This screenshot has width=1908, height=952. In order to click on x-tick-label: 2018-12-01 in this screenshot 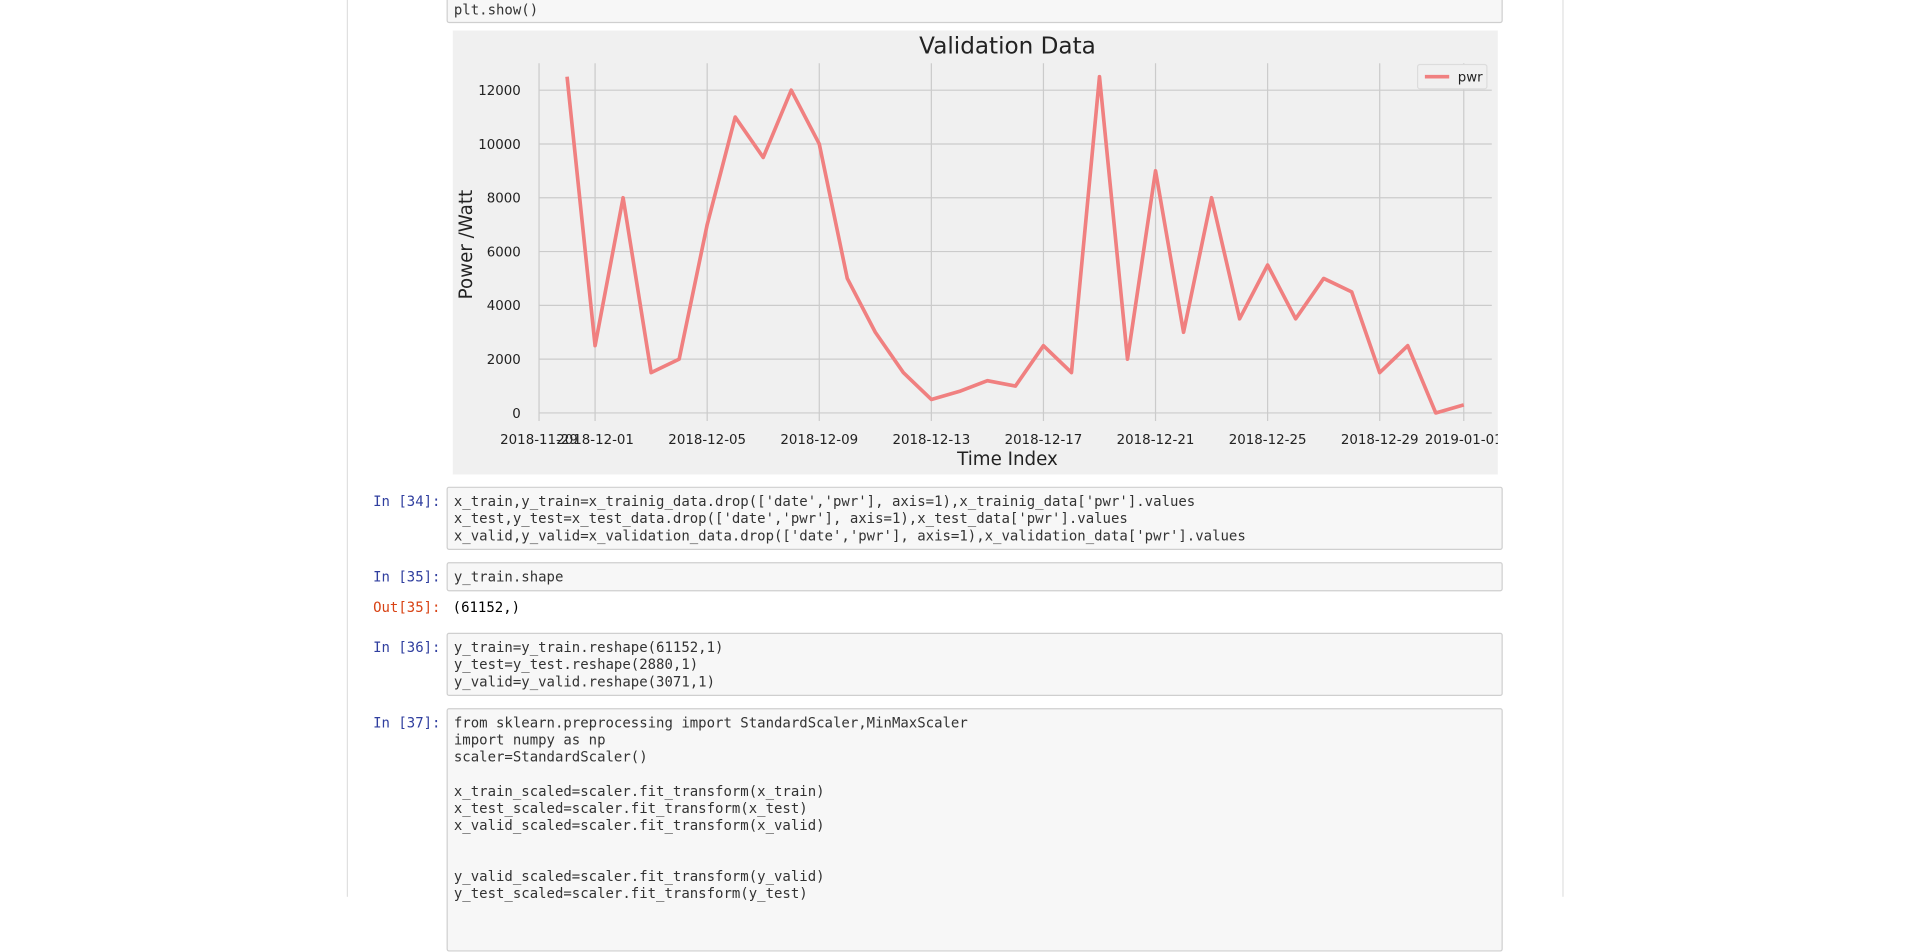, I will do `click(595, 440)`.